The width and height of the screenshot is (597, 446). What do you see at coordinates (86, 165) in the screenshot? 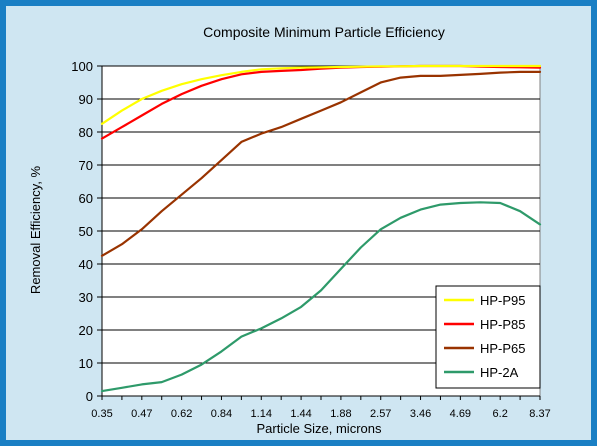
I see `y-tick-label: 70` at bounding box center [86, 165].